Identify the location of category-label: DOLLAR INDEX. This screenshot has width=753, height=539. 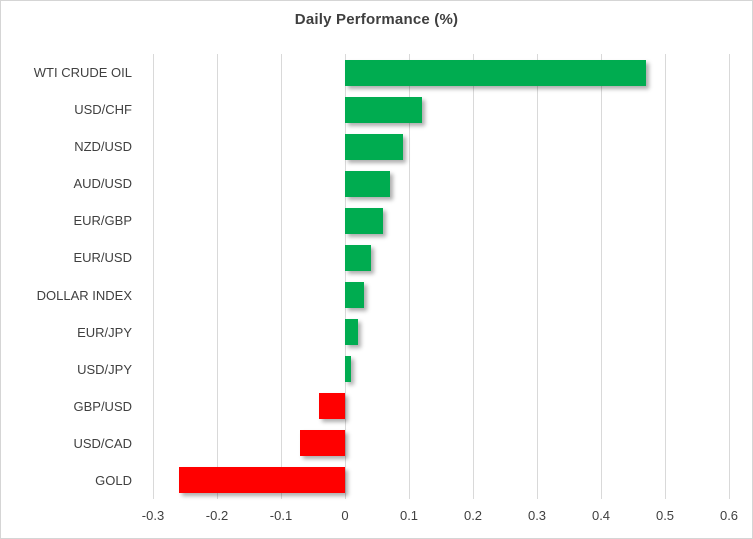
(84, 295).